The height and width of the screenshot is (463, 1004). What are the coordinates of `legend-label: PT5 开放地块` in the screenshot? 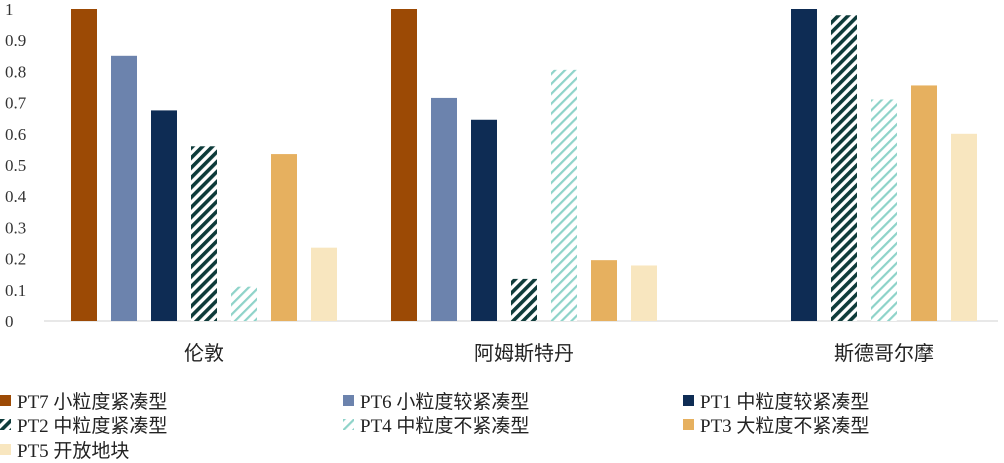 It's located at (73, 451).